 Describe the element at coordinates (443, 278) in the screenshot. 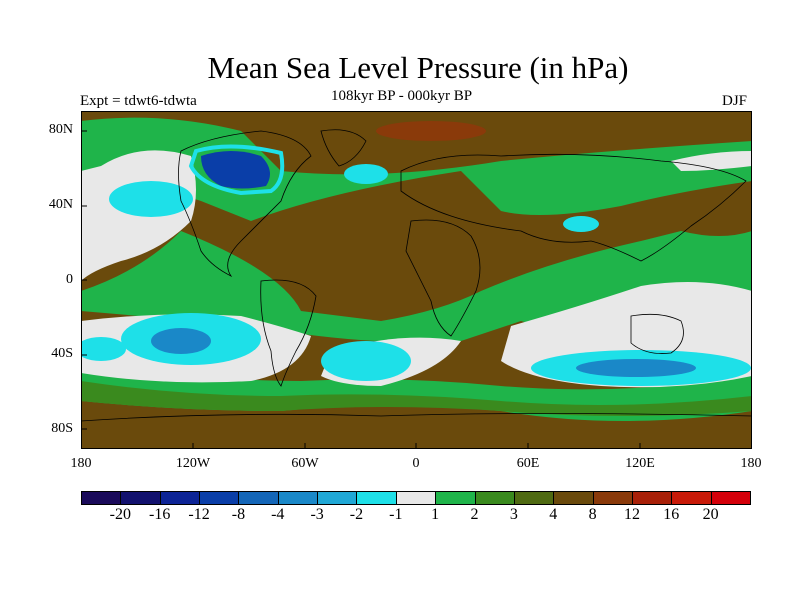

I see `coast-africa` at that location.